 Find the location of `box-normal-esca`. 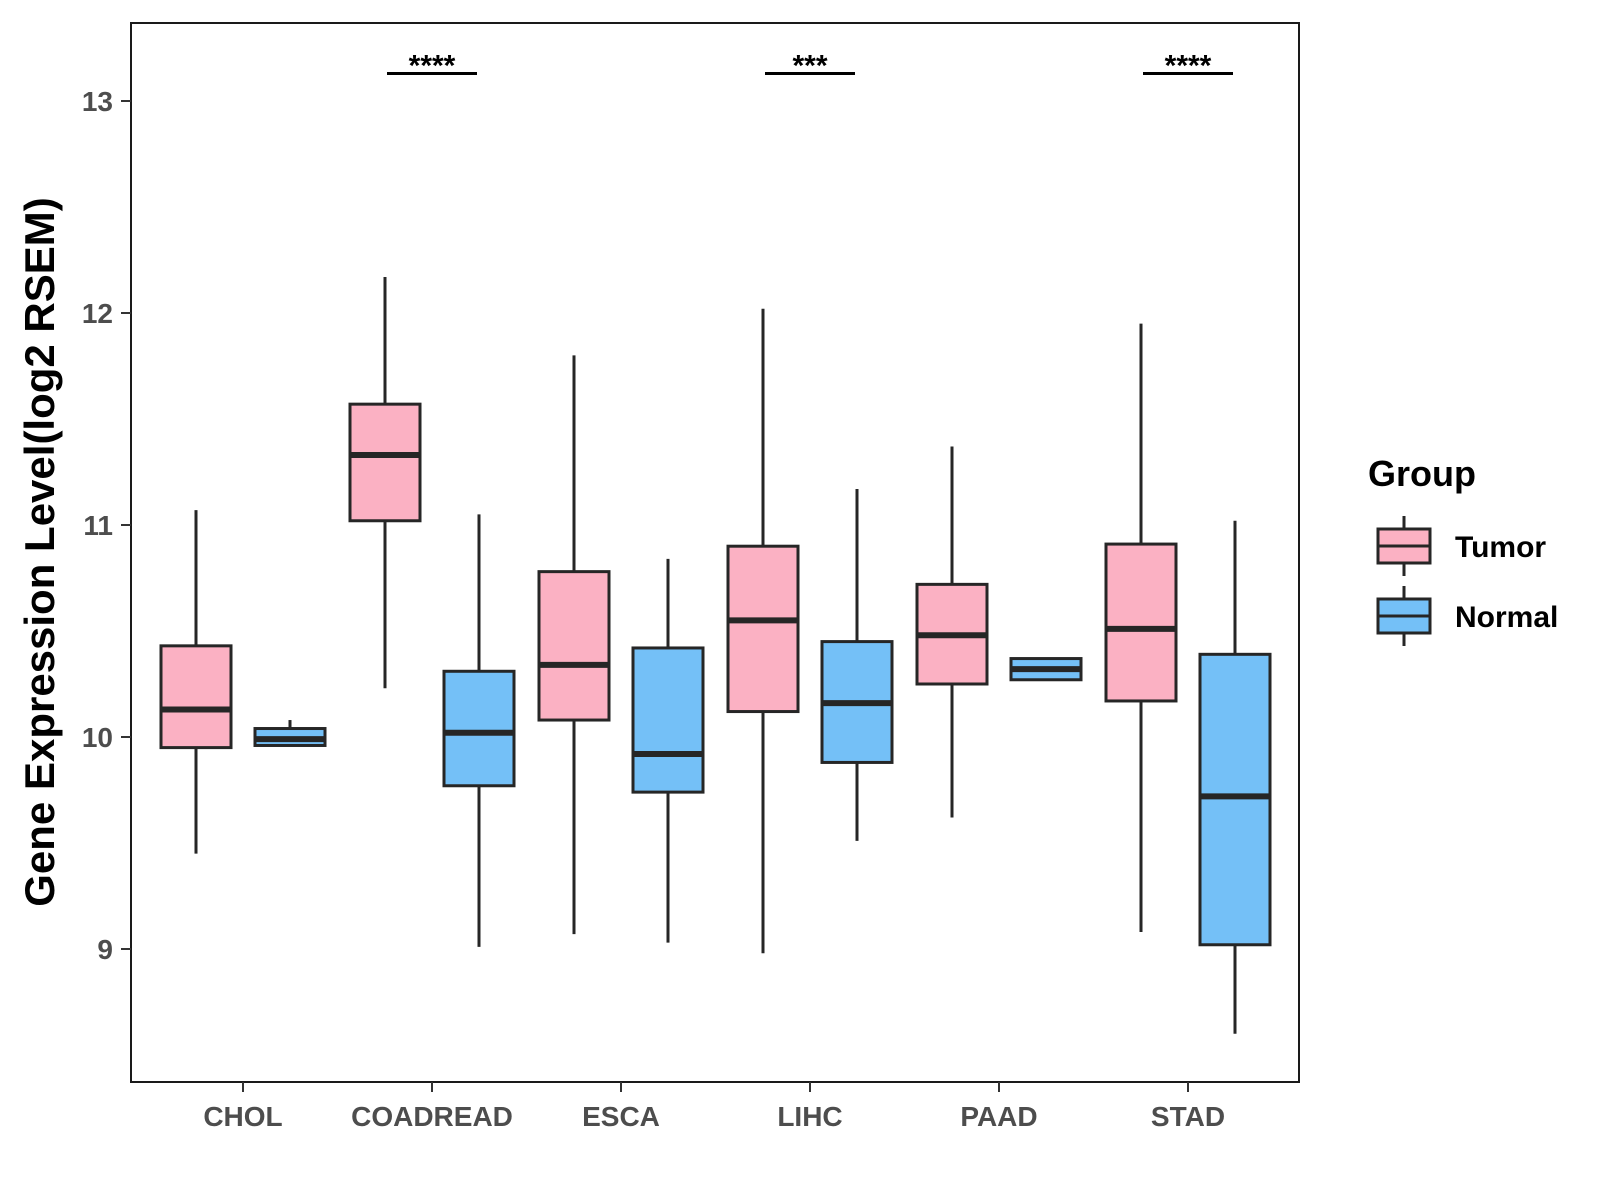

box-normal-esca is located at coordinates (668, 750).